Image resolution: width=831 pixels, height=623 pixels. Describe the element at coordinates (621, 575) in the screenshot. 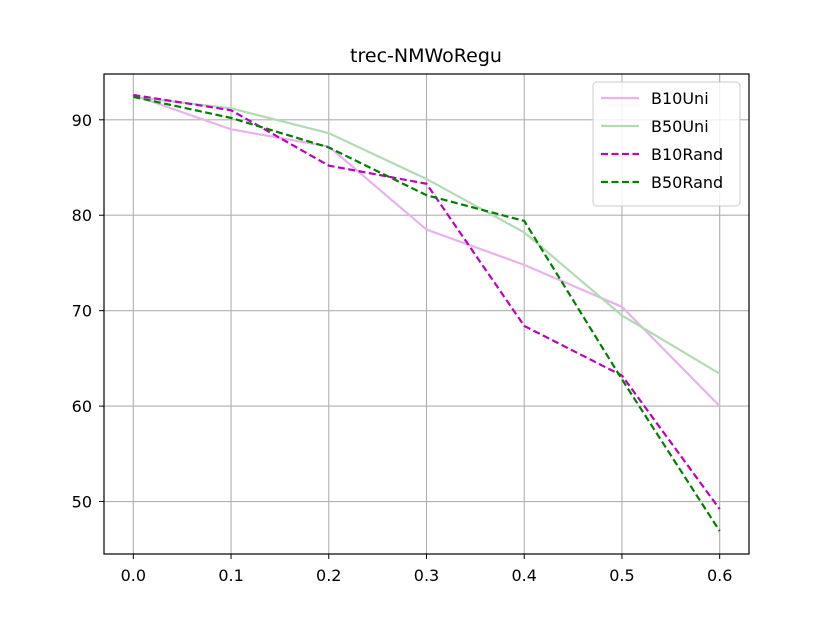

I see `x-tick-label: 0.5` at that location.